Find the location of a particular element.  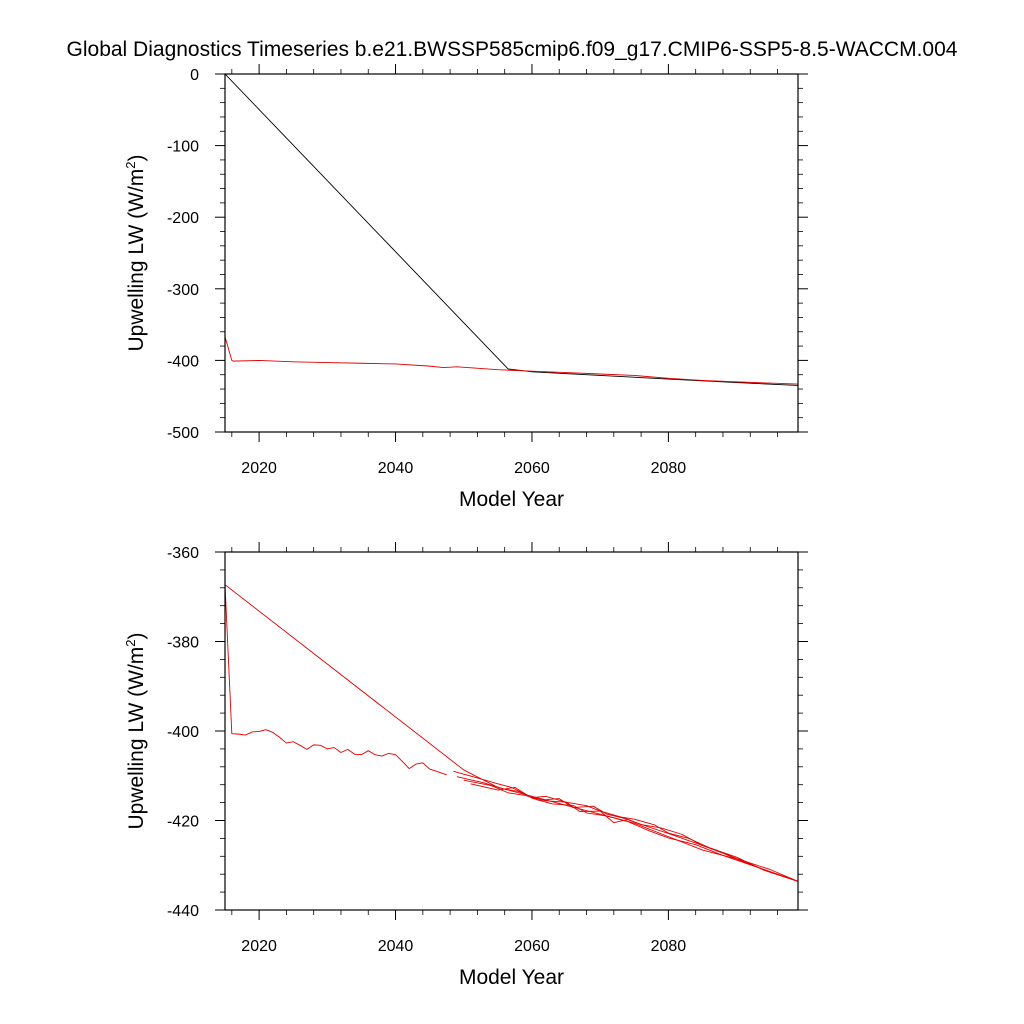

y-tick-label: -380 is located at coordinates (183, 643).